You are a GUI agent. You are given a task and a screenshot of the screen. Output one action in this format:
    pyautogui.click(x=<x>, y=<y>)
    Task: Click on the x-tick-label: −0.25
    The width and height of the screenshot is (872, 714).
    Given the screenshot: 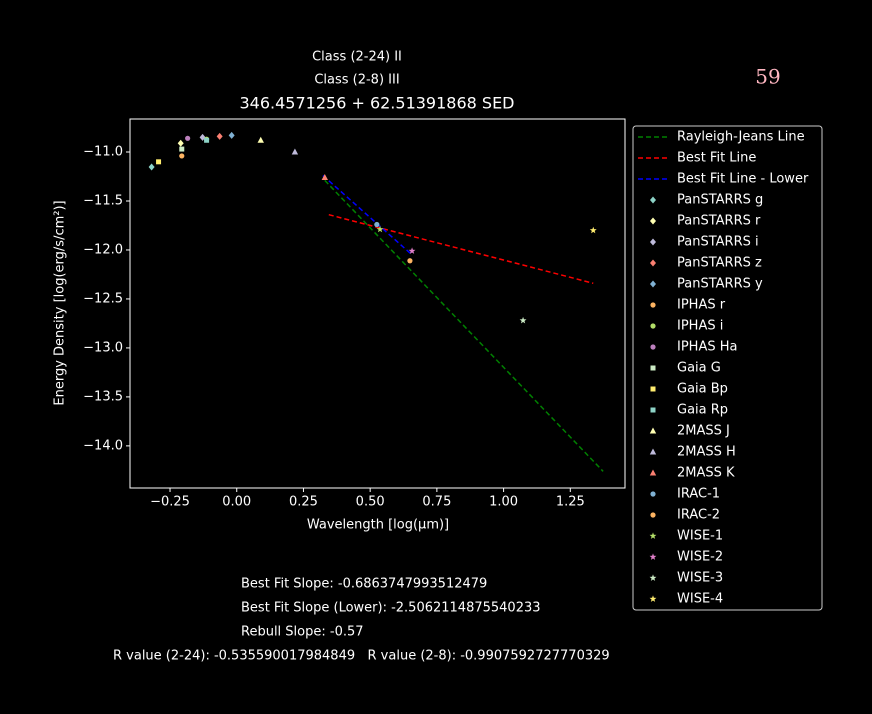 What is the action you would take?
    pyautogui.click(x=170, y=502)
    